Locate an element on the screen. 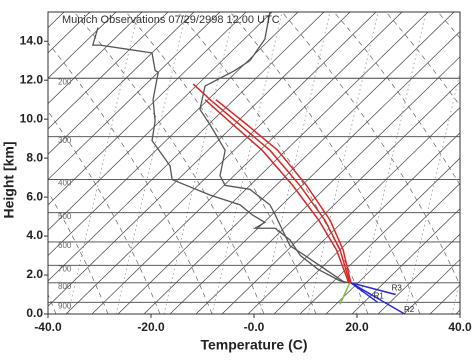  chart-title: Munich Observations 07/29/2998 12:00 UTC is located at coordinates (171, 20).